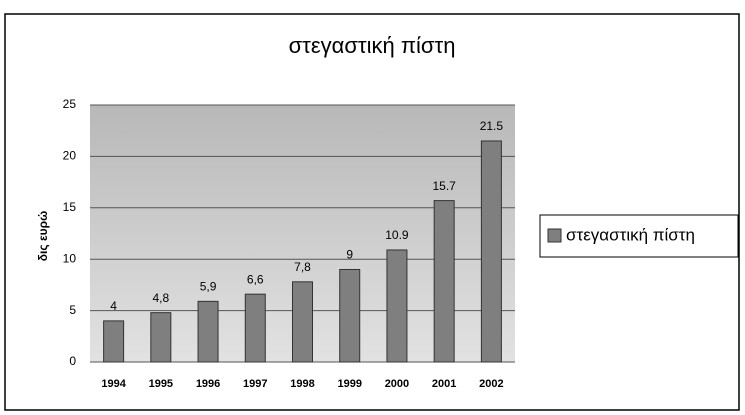 This screenshot has width=745, height=415. What do you see at coordinates (113, 384) in the screenshot?
I see `x-tick-label: 1994` at bounding box center [113, 384].